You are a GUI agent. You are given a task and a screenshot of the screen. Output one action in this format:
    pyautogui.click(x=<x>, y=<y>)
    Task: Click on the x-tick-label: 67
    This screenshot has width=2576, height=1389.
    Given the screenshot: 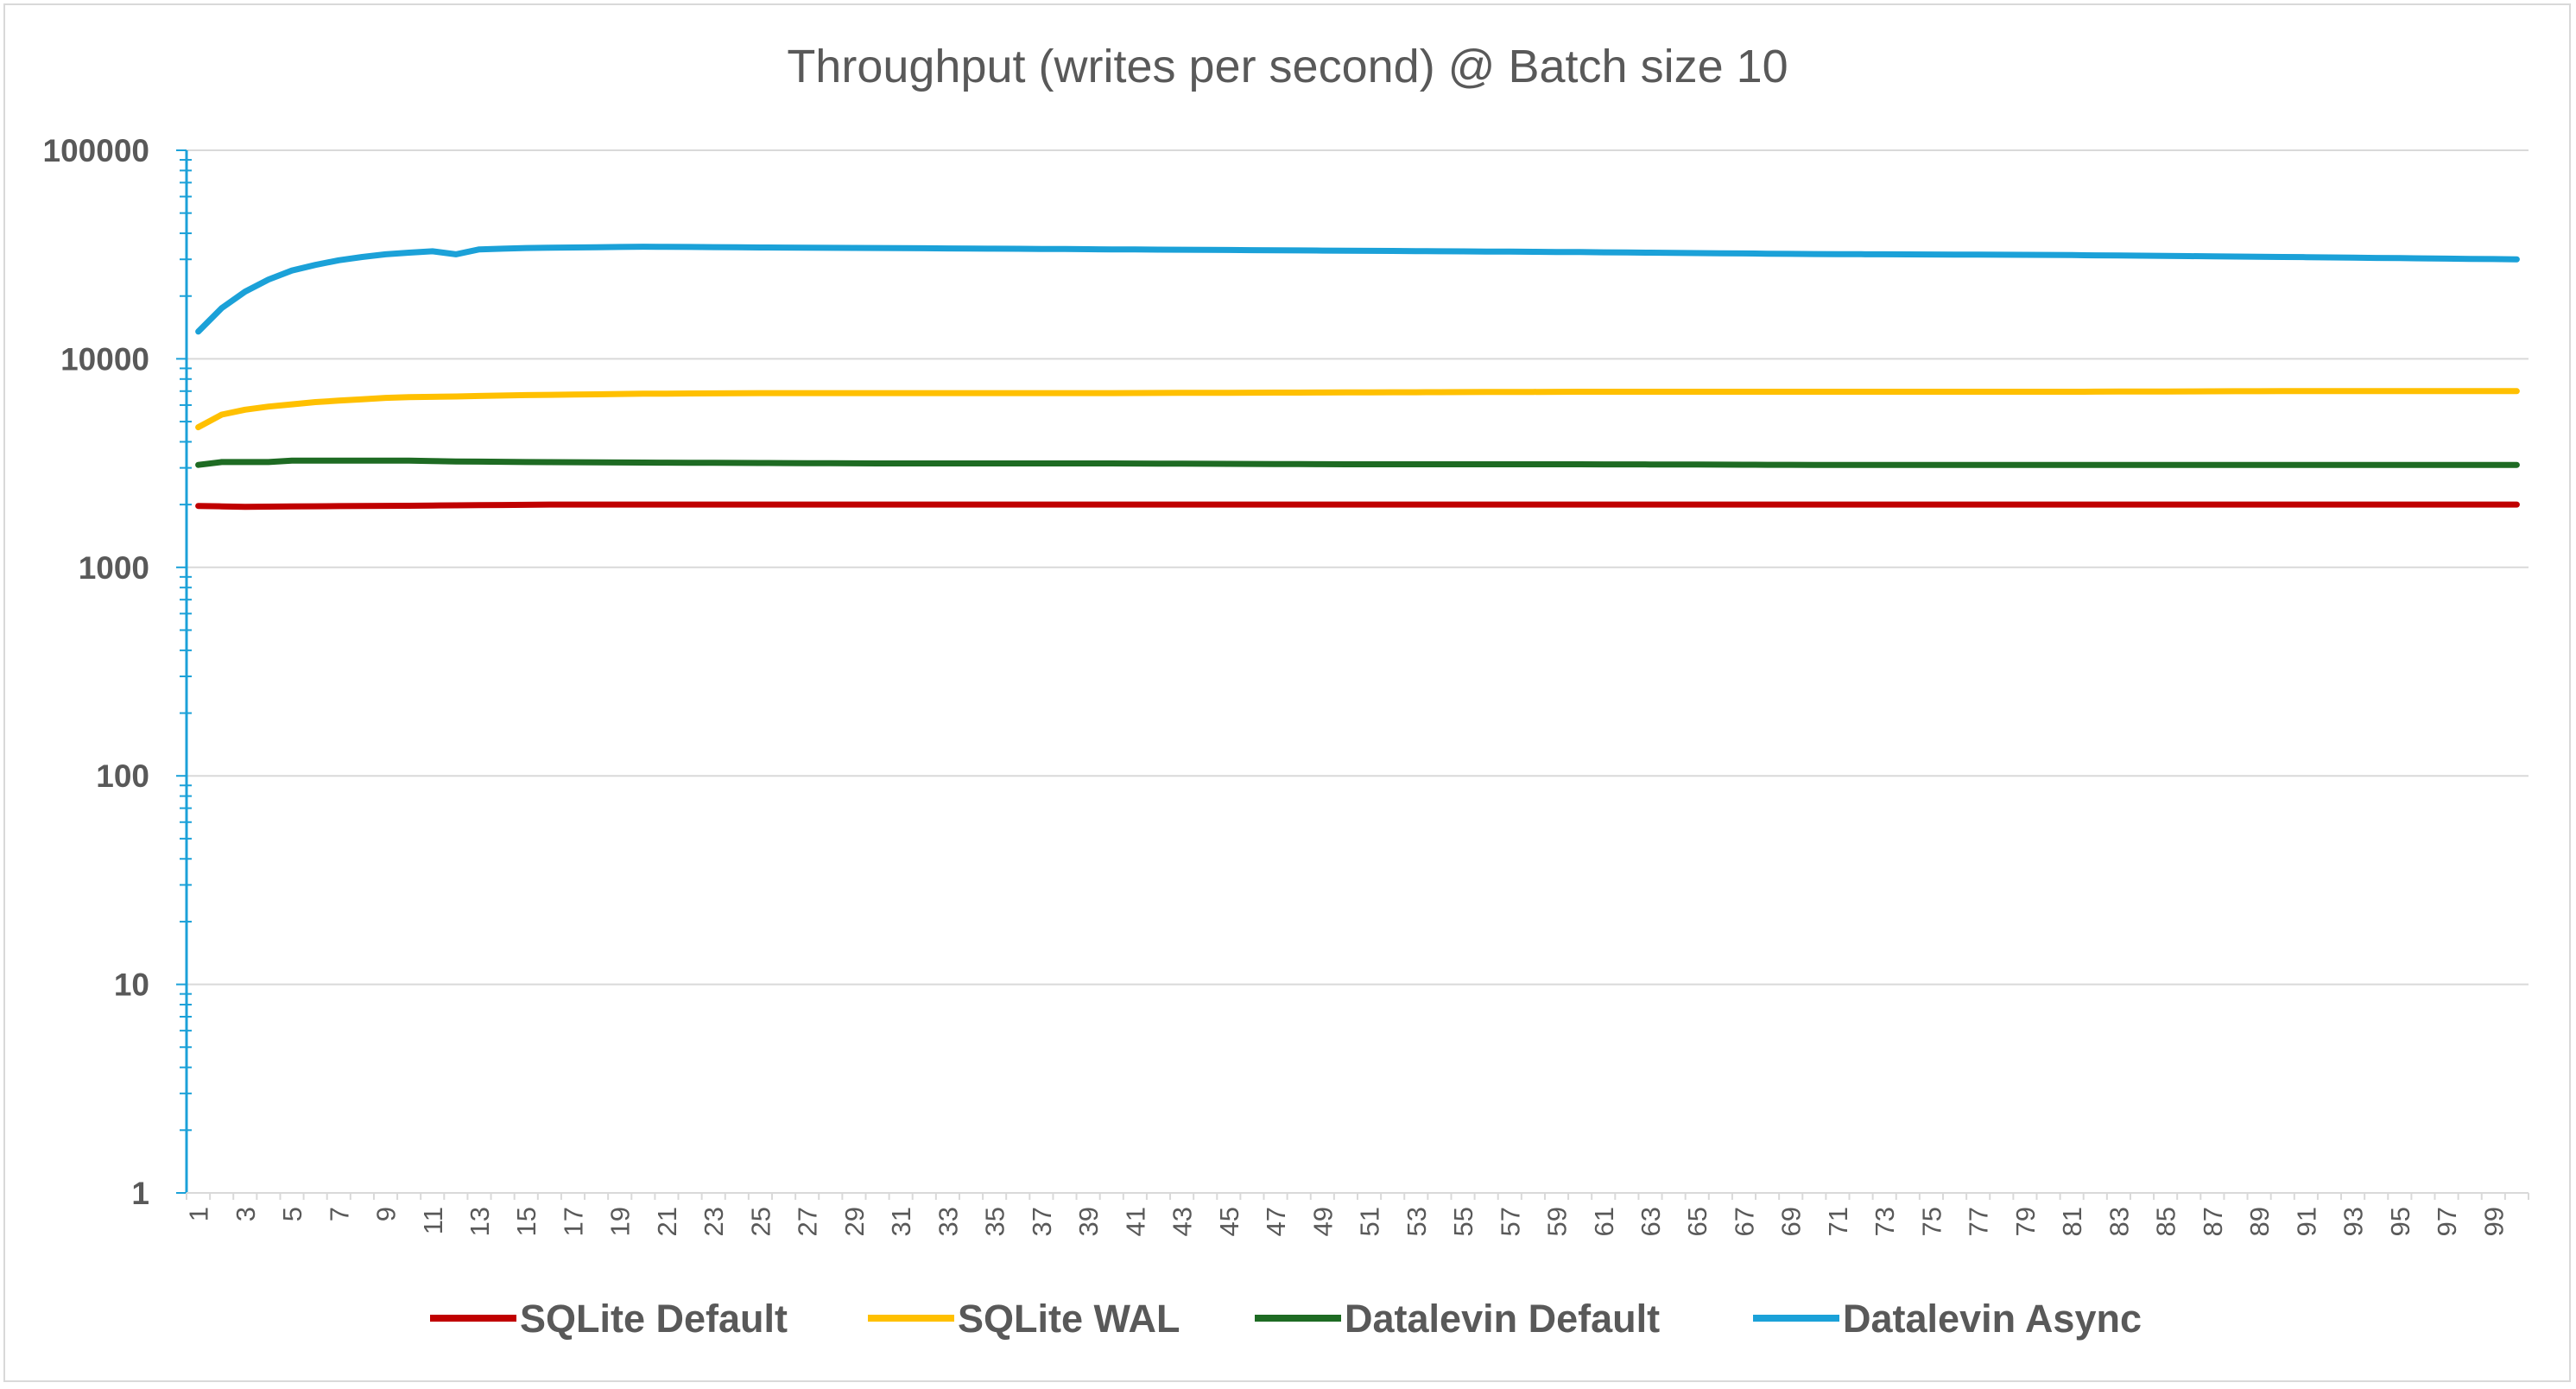 What is the action you would take?
    pyautogui.click(x=1744, y=1221)
    